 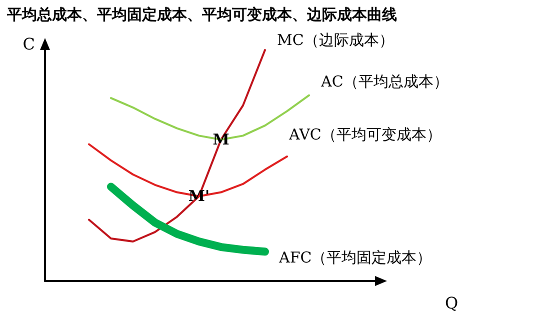 I want to click on series-label: AFC（平均固定成本）, so click(x=355, y=257).